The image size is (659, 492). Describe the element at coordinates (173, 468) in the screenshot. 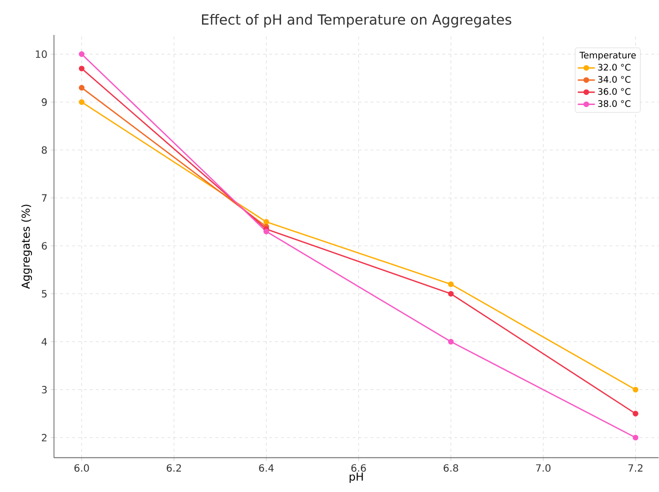

I see `x-tick-label: 6.2` at that location.